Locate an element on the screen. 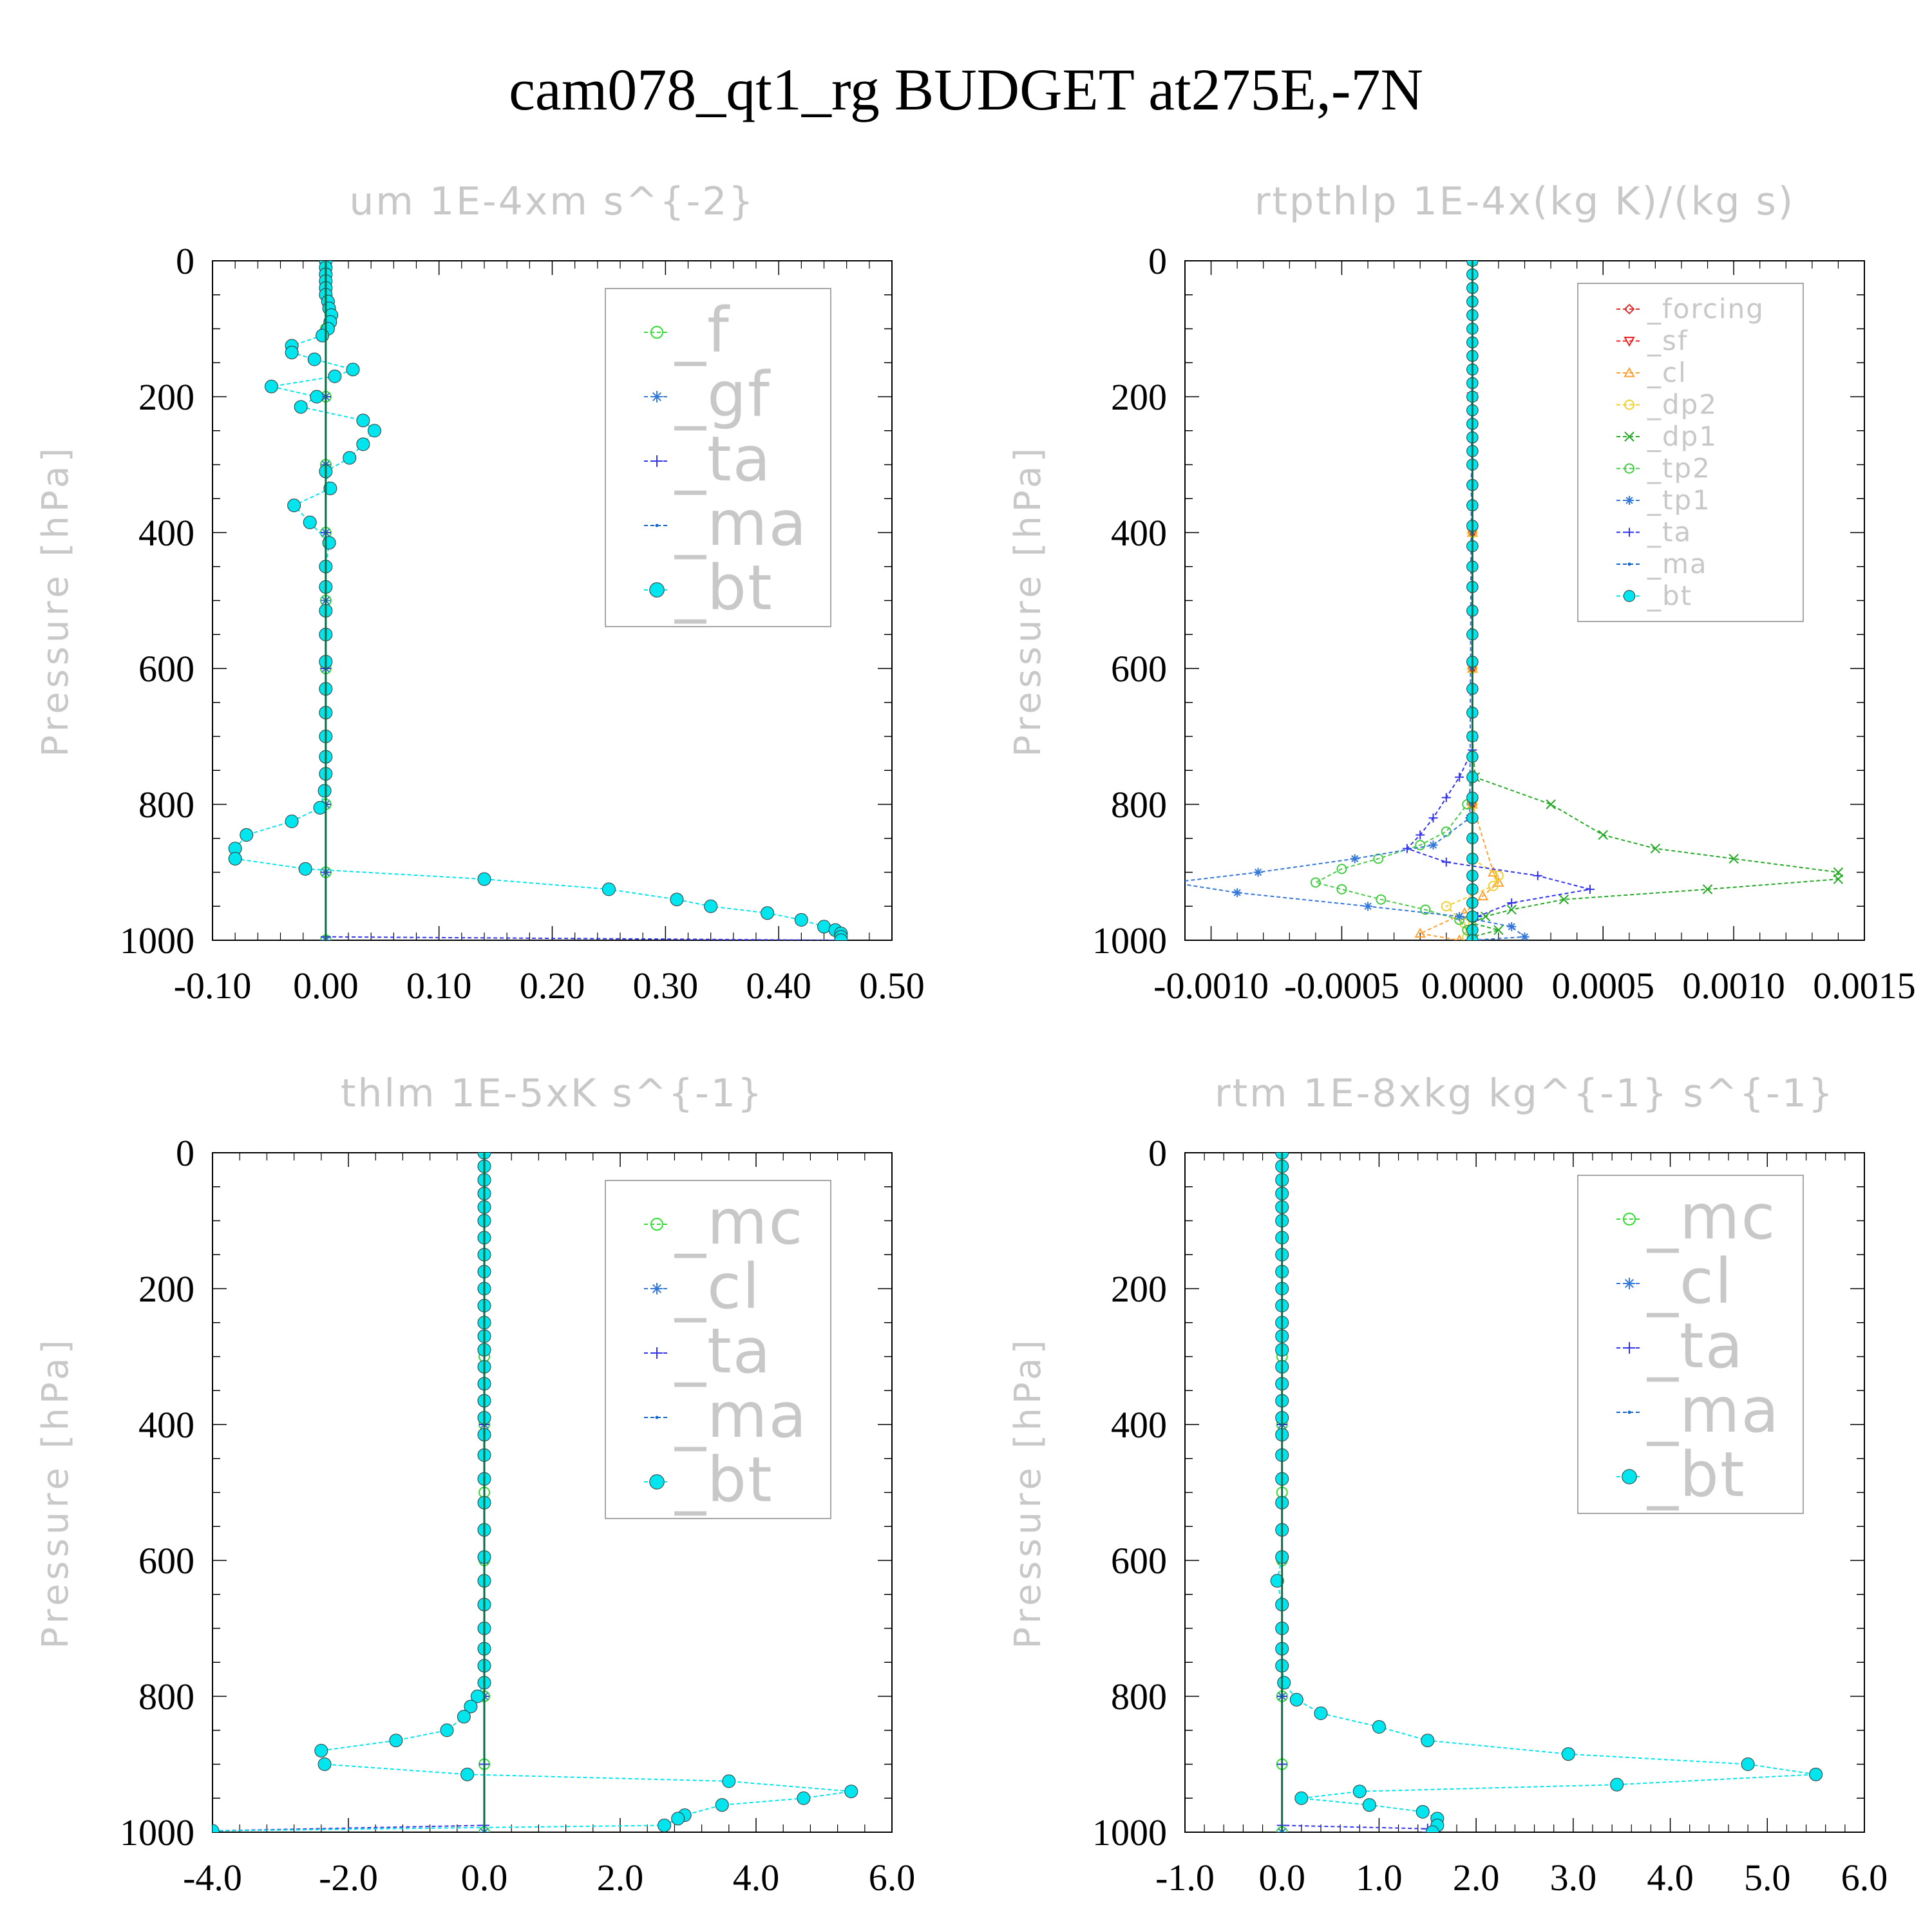  series-line-ta is located at coordinates (1498, 601).